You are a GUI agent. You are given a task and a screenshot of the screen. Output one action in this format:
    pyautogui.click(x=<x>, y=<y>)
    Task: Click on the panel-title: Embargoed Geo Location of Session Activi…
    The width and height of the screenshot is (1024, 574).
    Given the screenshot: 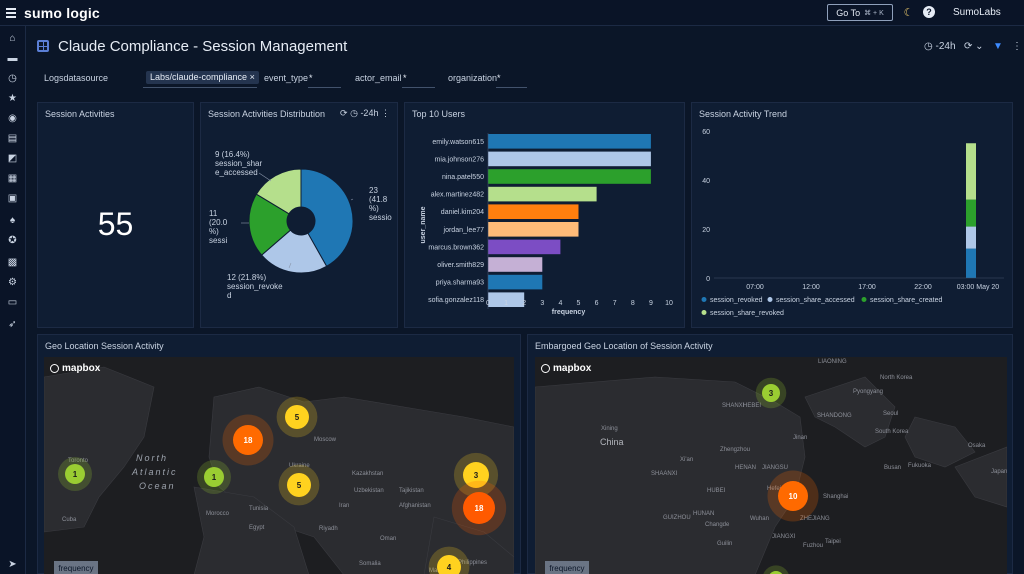 What is the action you would take?
    pyautogui.click(x=624, y=346)
    